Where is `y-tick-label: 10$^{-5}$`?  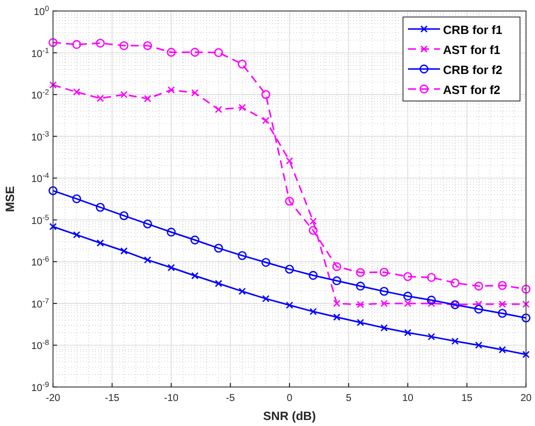 y-tick-label: 10$^{-5}$ is located at coordinates (40, 219).